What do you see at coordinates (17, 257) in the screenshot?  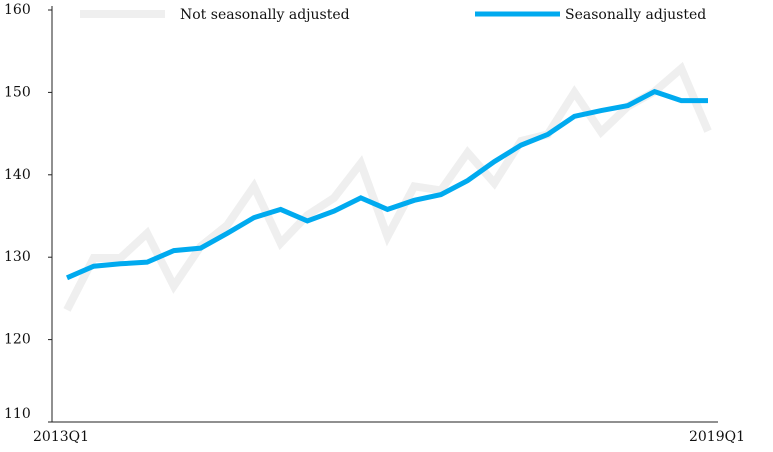 I see `y-tick-label: 130` at bounding box center [17, 257].